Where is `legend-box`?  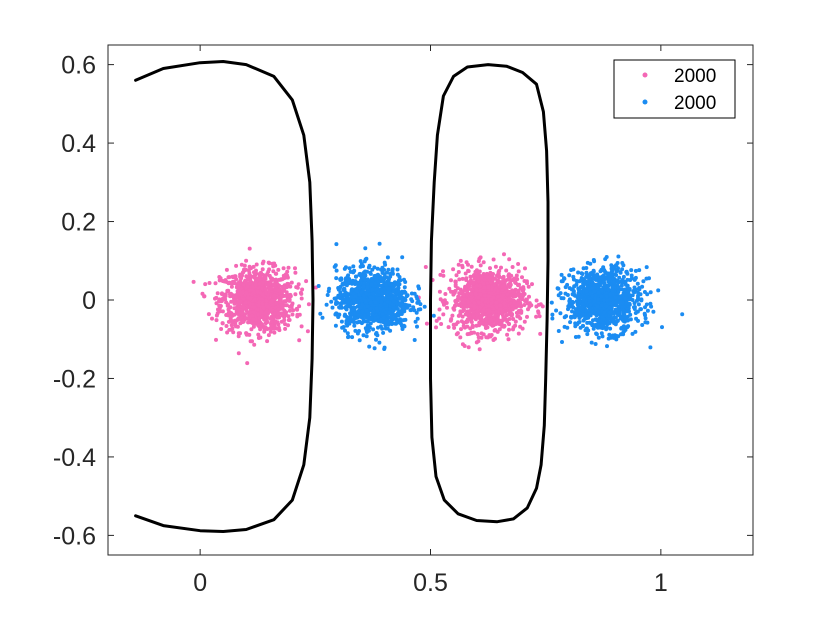
legend-box is located at coordinates (674, 89).